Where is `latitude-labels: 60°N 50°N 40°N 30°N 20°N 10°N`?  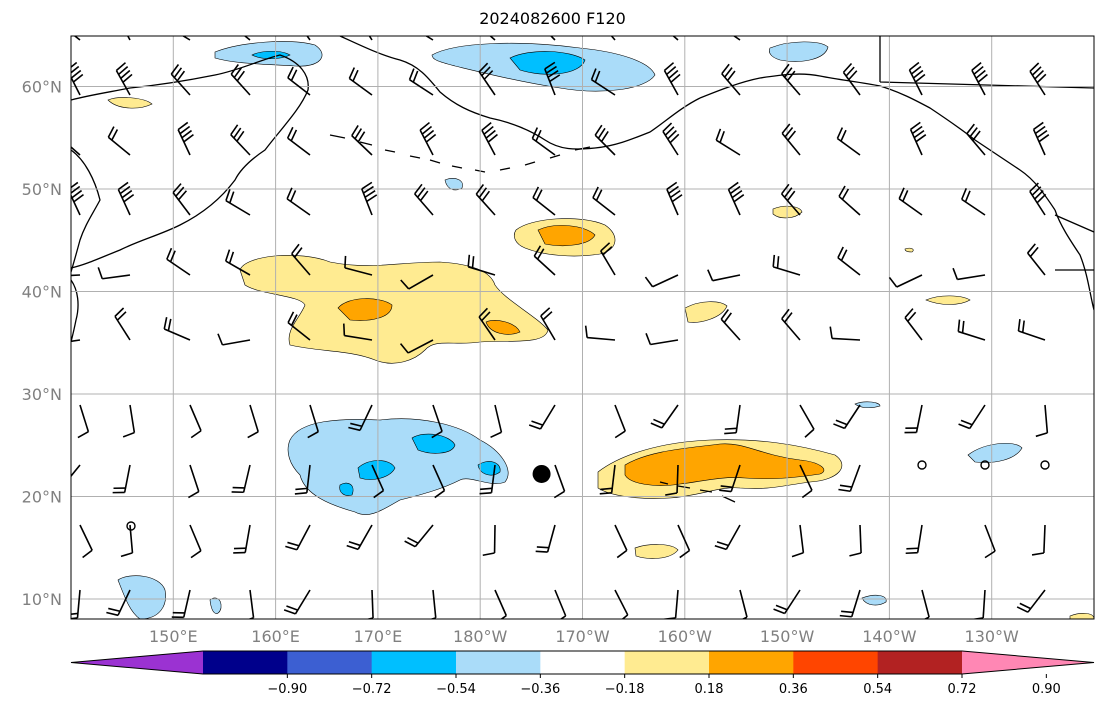 latitude-labels: 60°N 50°N 40°N 30°N 20°N 10°N is located at coordinates (42, 344).